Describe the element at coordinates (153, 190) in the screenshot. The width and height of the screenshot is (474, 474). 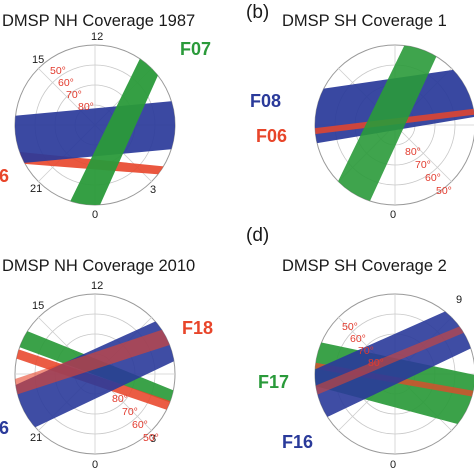
I see `mlt-label-a-3: 3` at that location.